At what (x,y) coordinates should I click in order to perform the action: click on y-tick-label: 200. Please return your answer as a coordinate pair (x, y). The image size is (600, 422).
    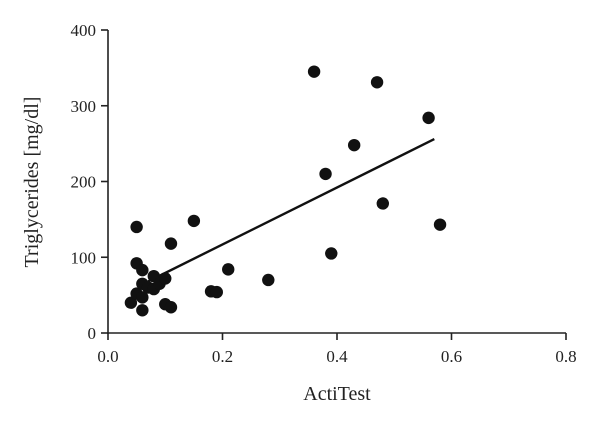
    Looking at the image, I should click on (84, 182).